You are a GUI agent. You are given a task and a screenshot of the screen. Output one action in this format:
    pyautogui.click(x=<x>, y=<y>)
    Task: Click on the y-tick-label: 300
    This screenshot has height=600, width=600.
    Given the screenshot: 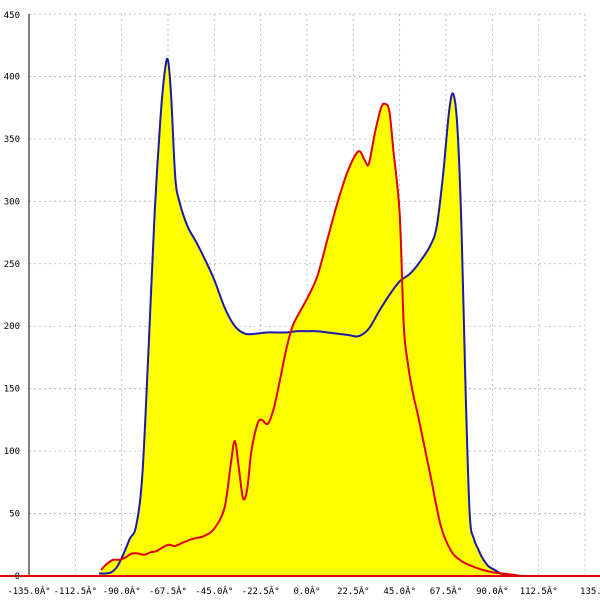 What is the action you would take?
    pyautogui.click(x=12, y=202)
    